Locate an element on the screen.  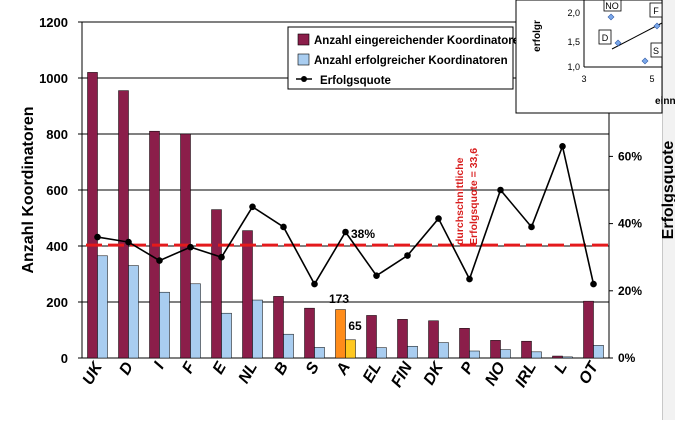
scrollbar-track is located at coordinates (668, 210).